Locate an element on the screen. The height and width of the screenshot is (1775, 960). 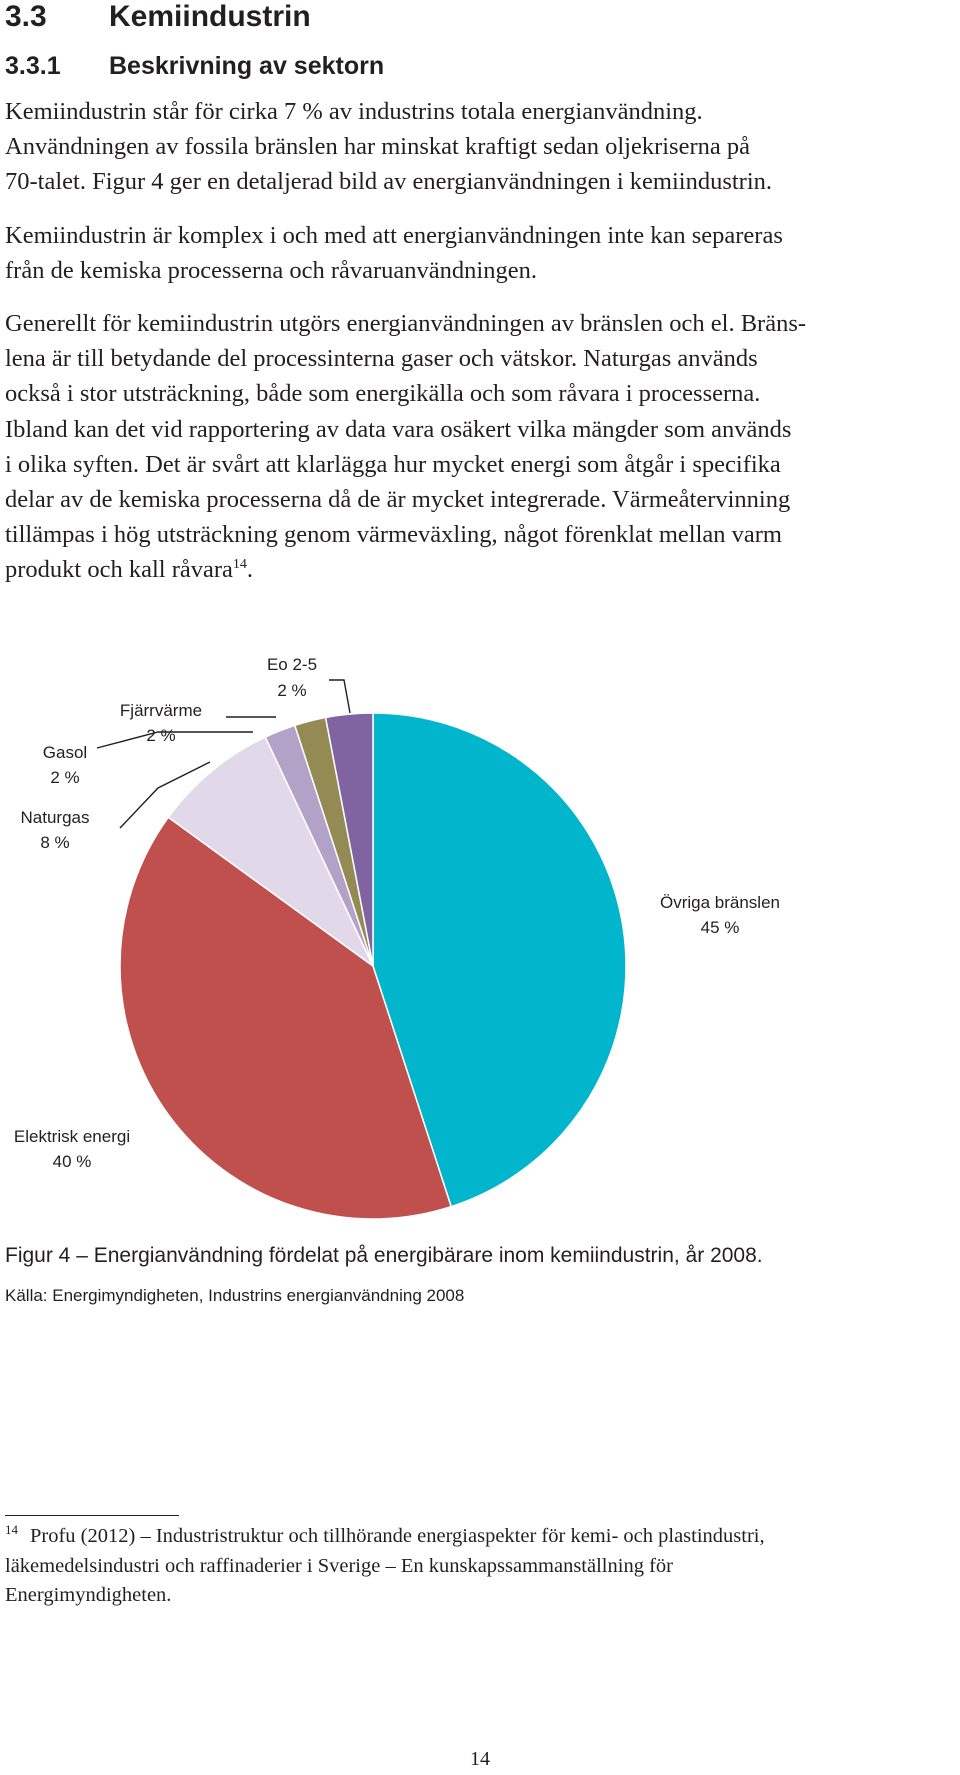
paragraph-3-end: . is located at coordinates (250, 570).